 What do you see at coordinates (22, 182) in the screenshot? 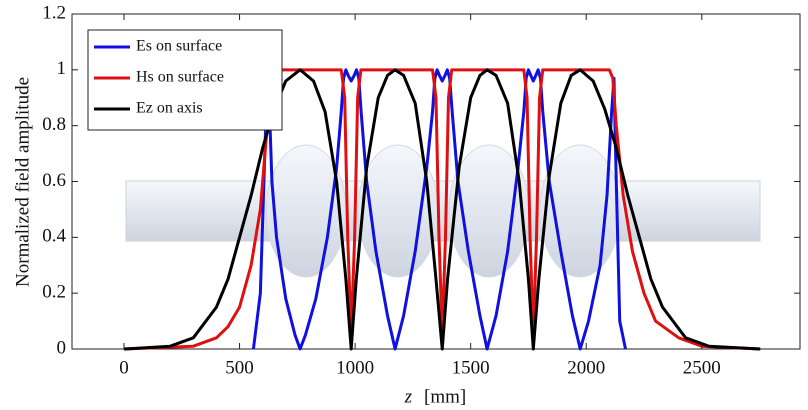
I see `y-axis-label: Normalized field amplitude` at bounding box center [22, 182].